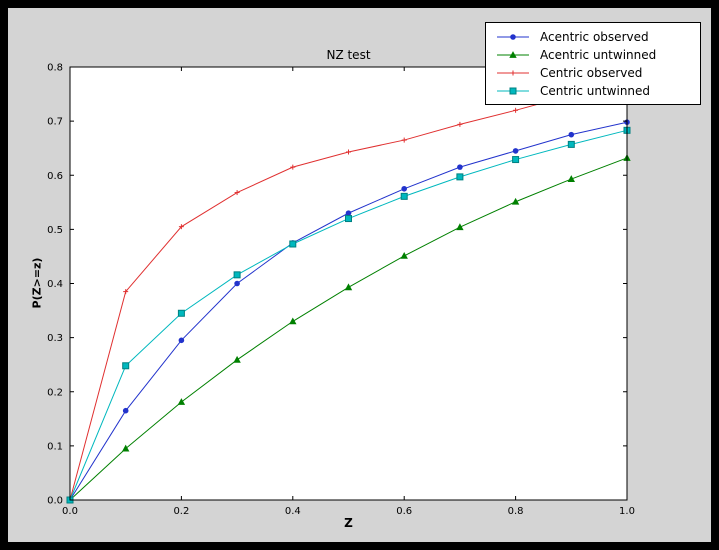 The width and height of the screenshot is (719, 550). I want to click on chart-title: NZ test, so click(348, 55).